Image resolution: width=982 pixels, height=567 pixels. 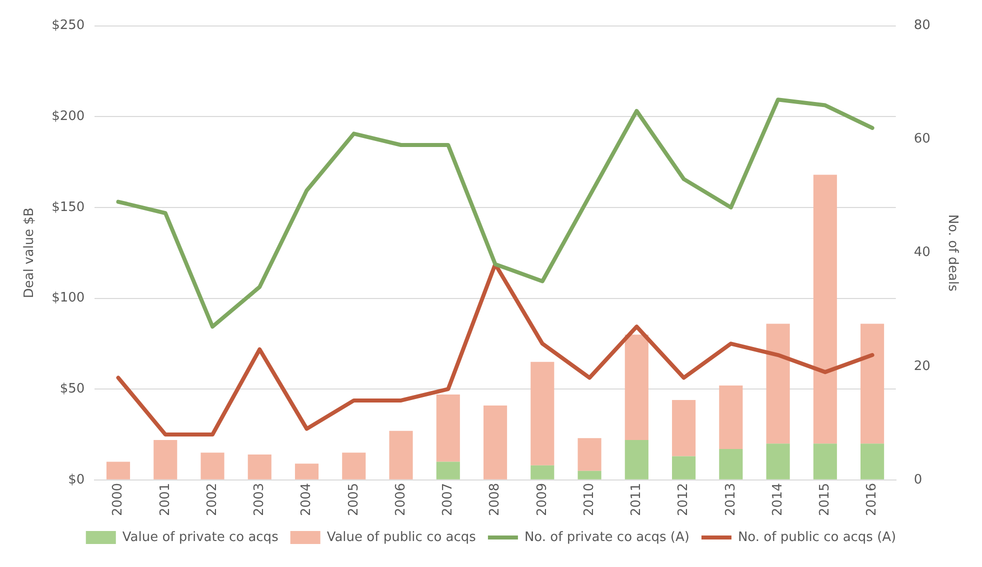 I want to click on legend-label: Value of private co acqs, so click(x=200, y=537).